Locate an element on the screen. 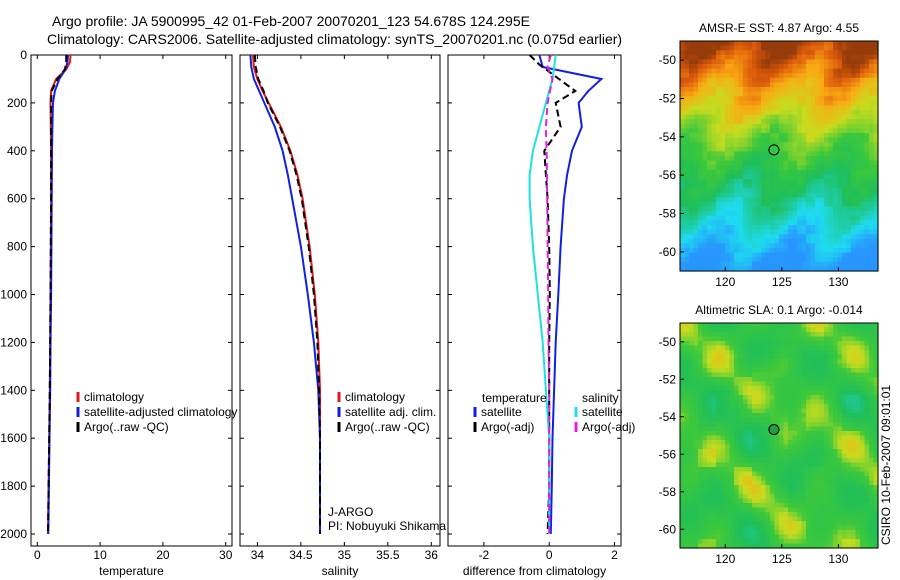 Image resolution: width=900 pixels, height=580 pixels. sst-map-frame is located at coordinates (779, 156).